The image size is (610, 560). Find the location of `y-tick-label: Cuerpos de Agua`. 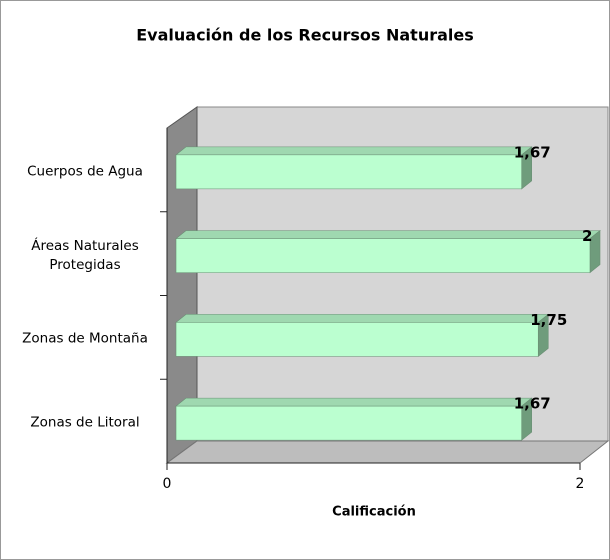

y-tick-label: Cuerpos de Agua is located at coordinates (85, 171).